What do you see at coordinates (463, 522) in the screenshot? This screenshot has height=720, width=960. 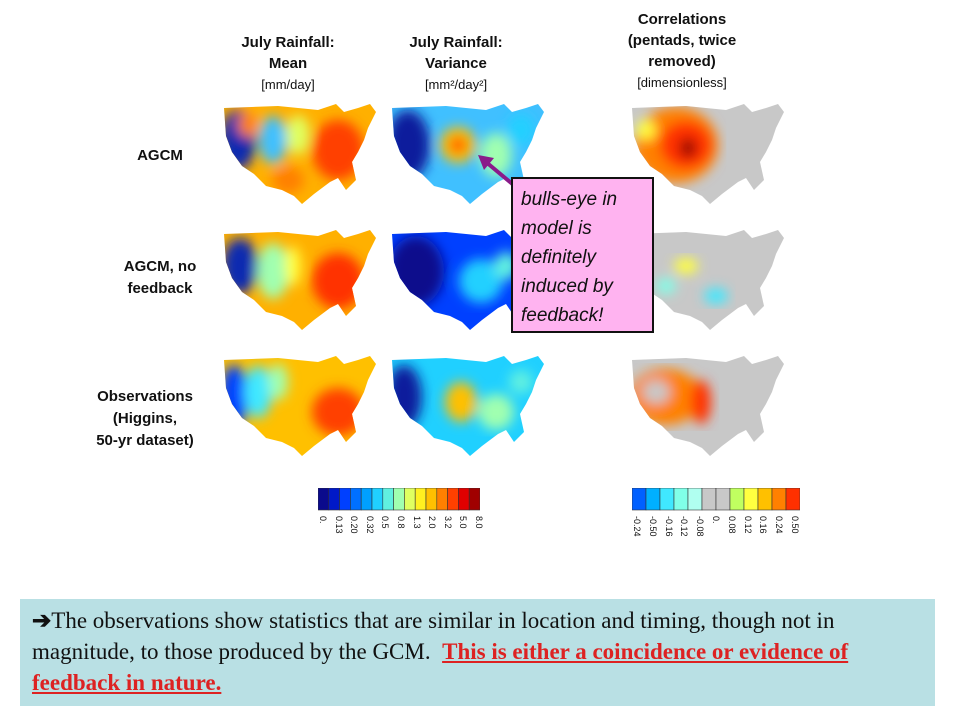 I see `colorbar-tick-label: 5.0` at bounding box center [463, 522].